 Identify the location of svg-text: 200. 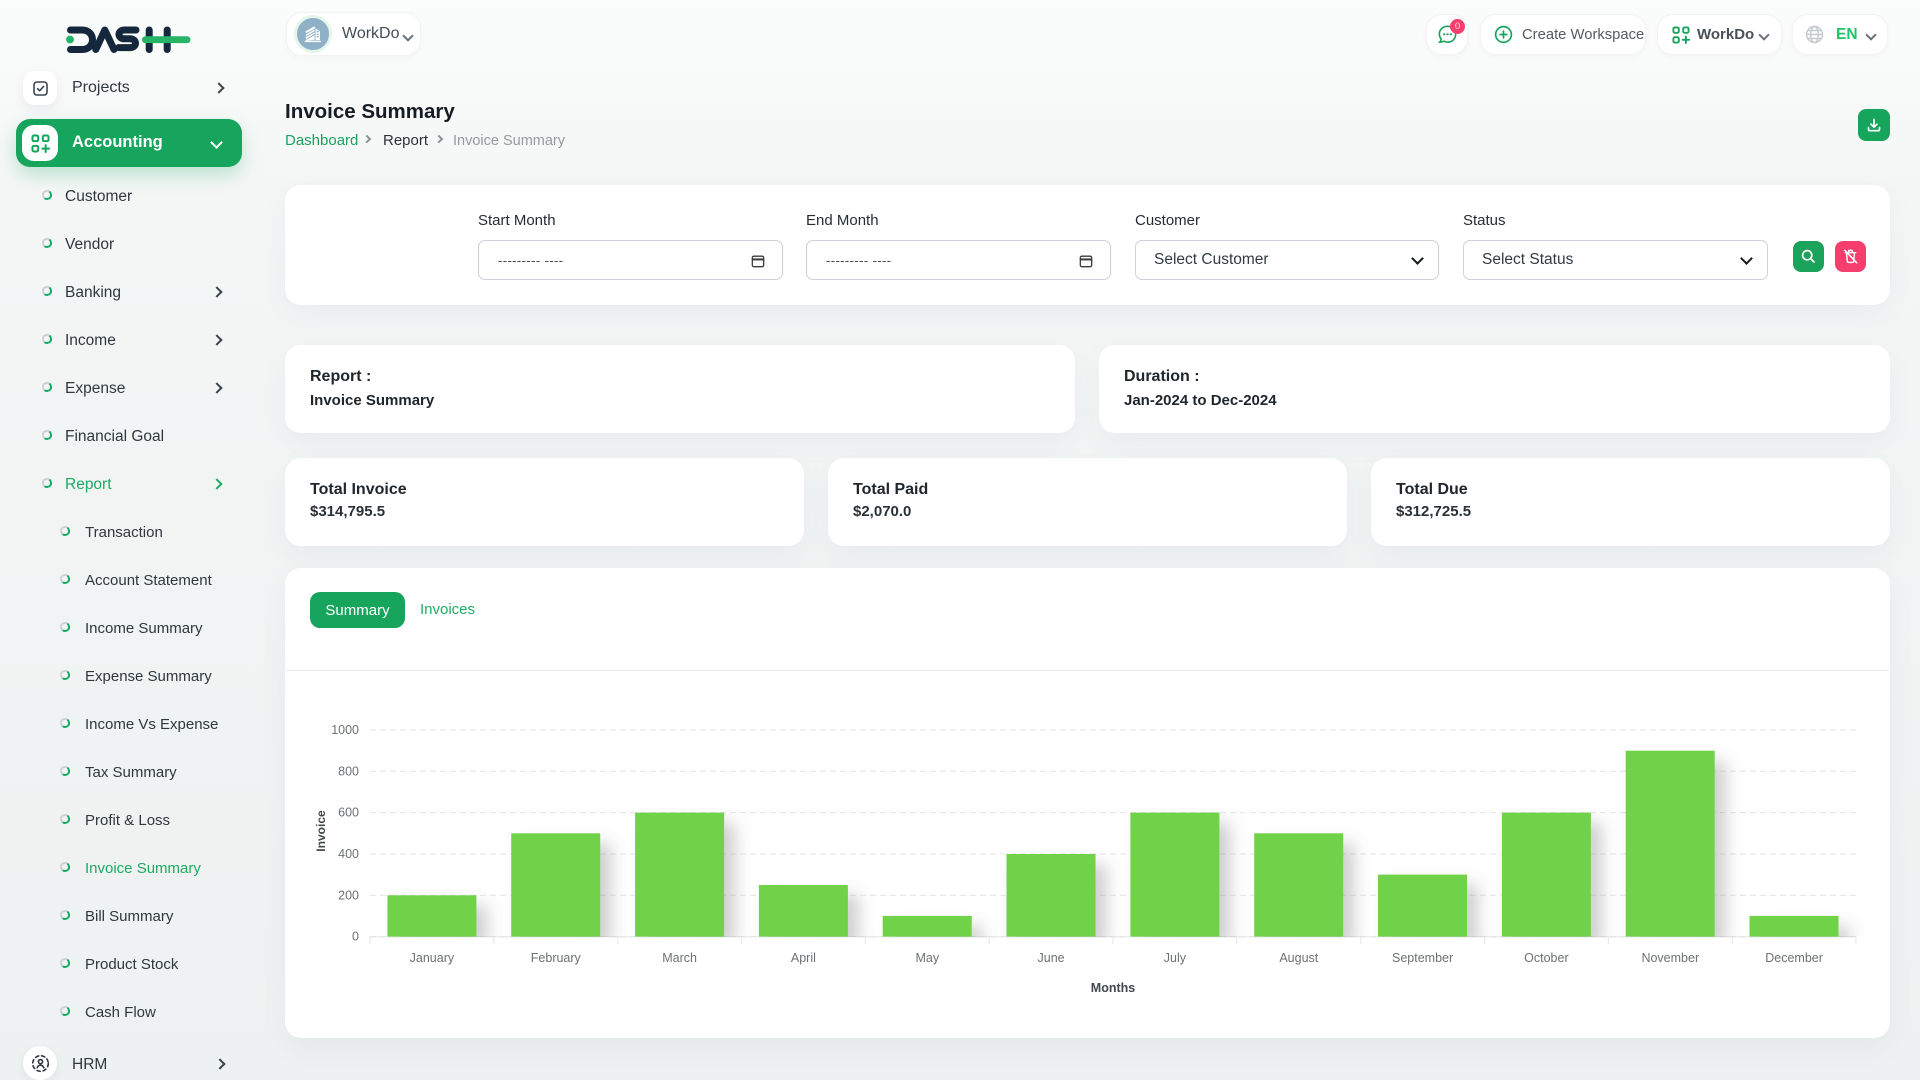
(348, 895).